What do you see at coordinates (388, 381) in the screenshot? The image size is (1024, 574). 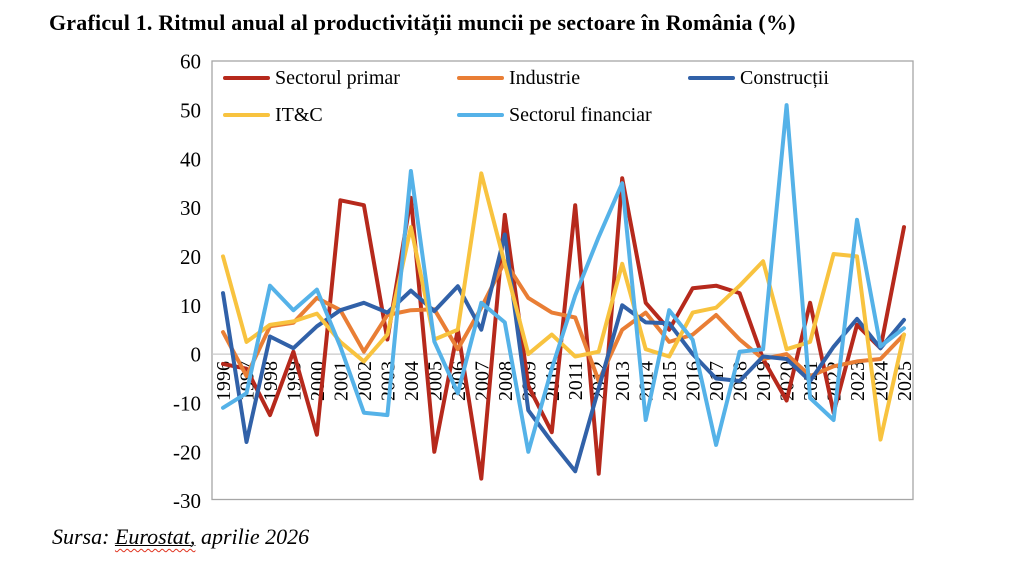 I see `x-axis-tick-label: 2003` at bounding box center [388, 381].